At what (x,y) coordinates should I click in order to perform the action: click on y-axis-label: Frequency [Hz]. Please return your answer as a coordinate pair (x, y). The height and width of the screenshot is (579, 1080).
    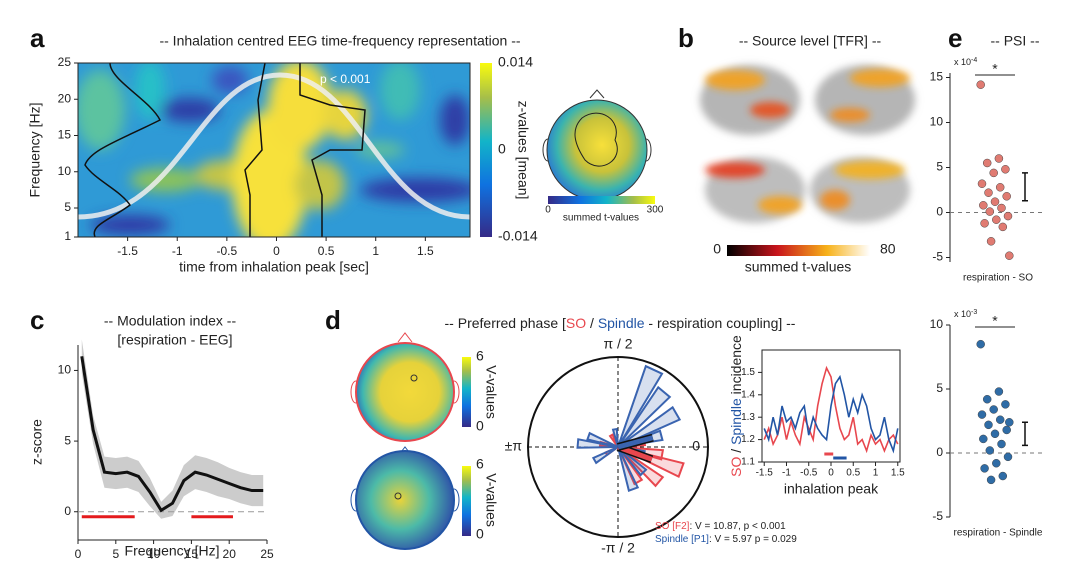
    Looking at the image, I should click on (35, 150).